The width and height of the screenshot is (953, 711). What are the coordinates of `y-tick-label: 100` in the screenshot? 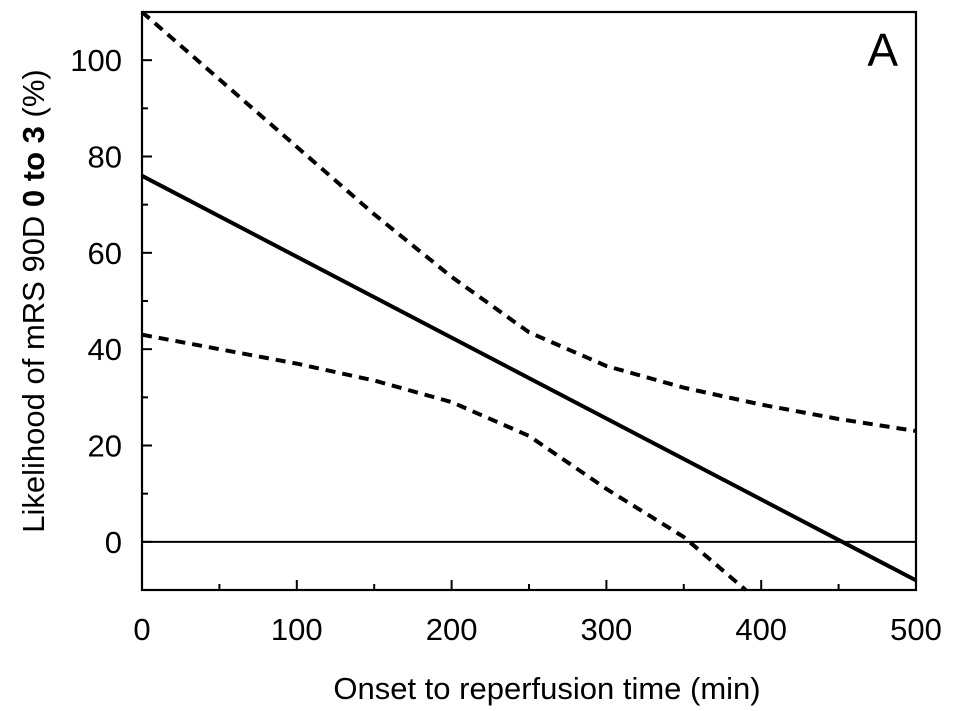 It's located at (96, 60).